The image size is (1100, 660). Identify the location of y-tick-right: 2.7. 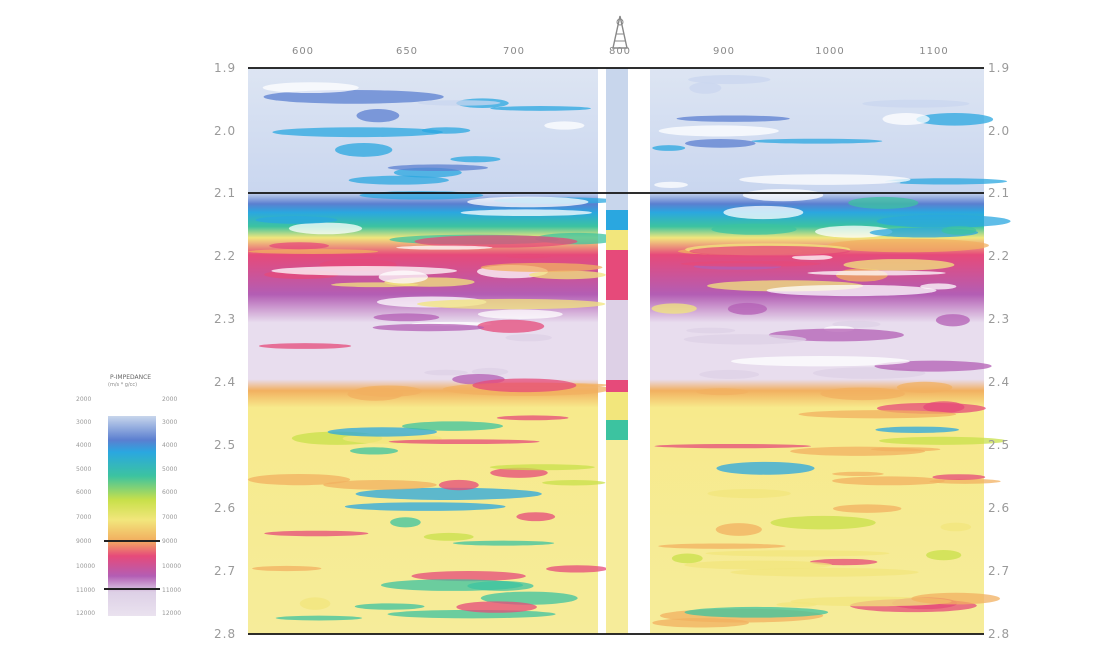
(999, 571).